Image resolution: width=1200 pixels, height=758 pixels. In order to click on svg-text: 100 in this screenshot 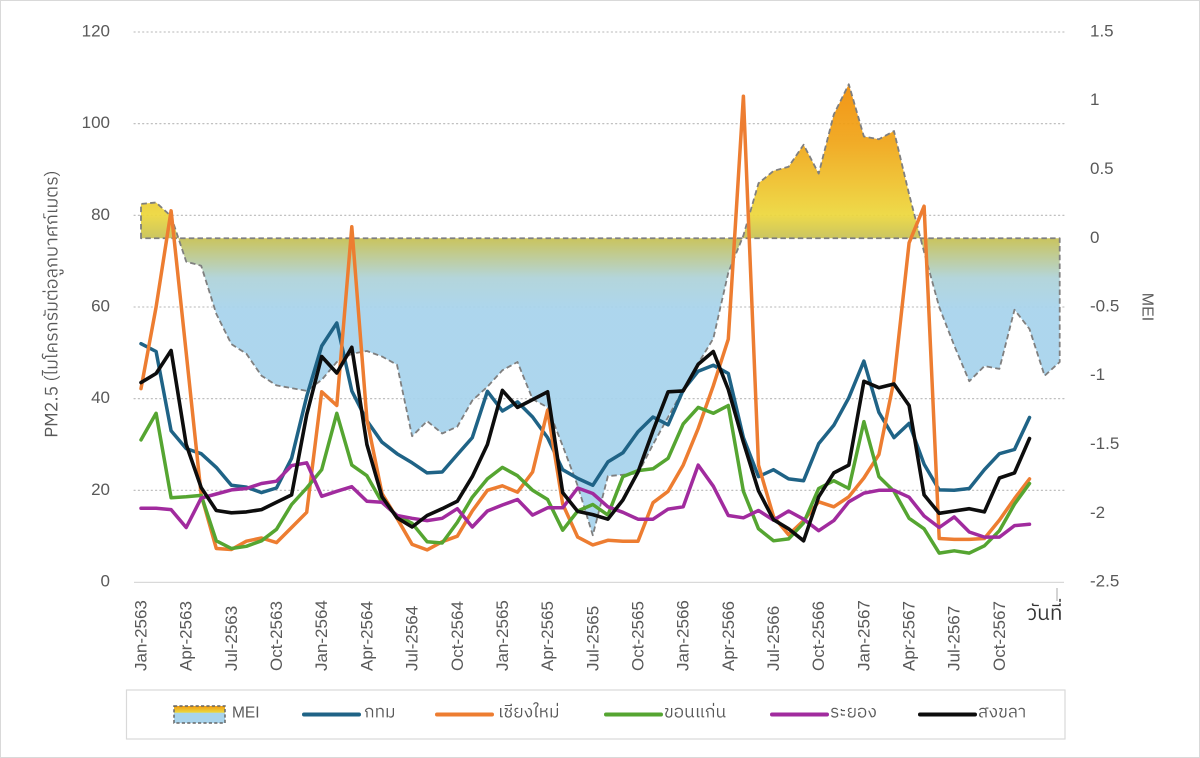, I will do `click(96, 122)`.